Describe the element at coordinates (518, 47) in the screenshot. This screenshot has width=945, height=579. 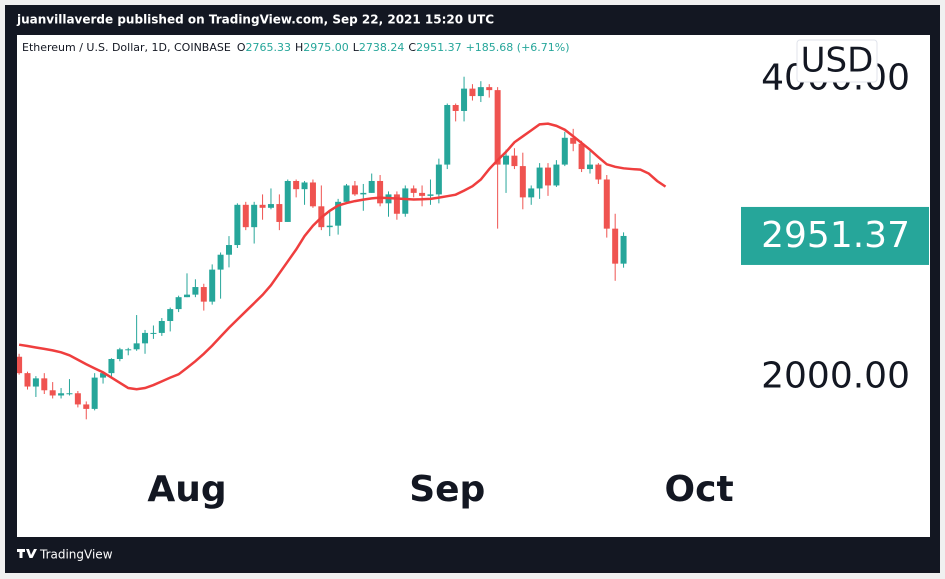
I see `legend-change: +185.68 (+6.71%)` at that location.